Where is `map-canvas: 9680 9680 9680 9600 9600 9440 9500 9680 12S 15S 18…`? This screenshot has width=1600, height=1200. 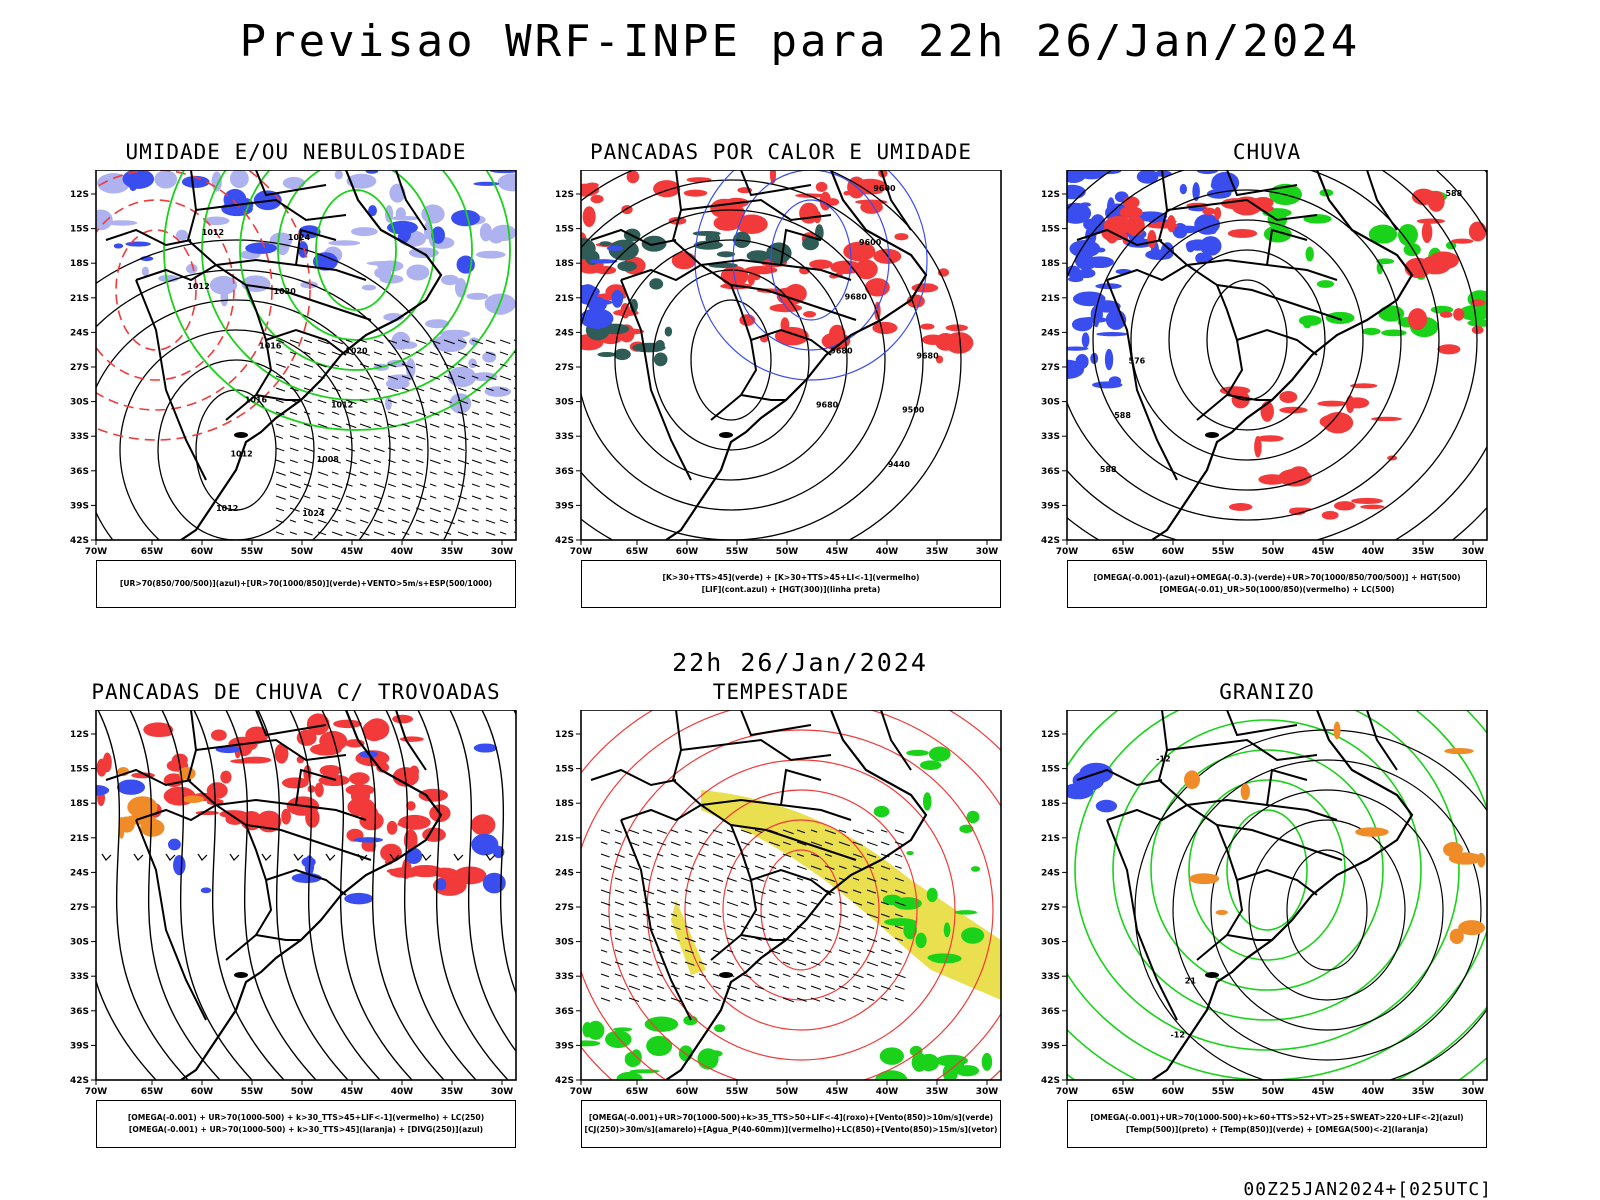 map-canvas: 9680 9680 9680 9600 9600 9440 9500 9680 12S 15S 18… is located at coordinates (778, 363).